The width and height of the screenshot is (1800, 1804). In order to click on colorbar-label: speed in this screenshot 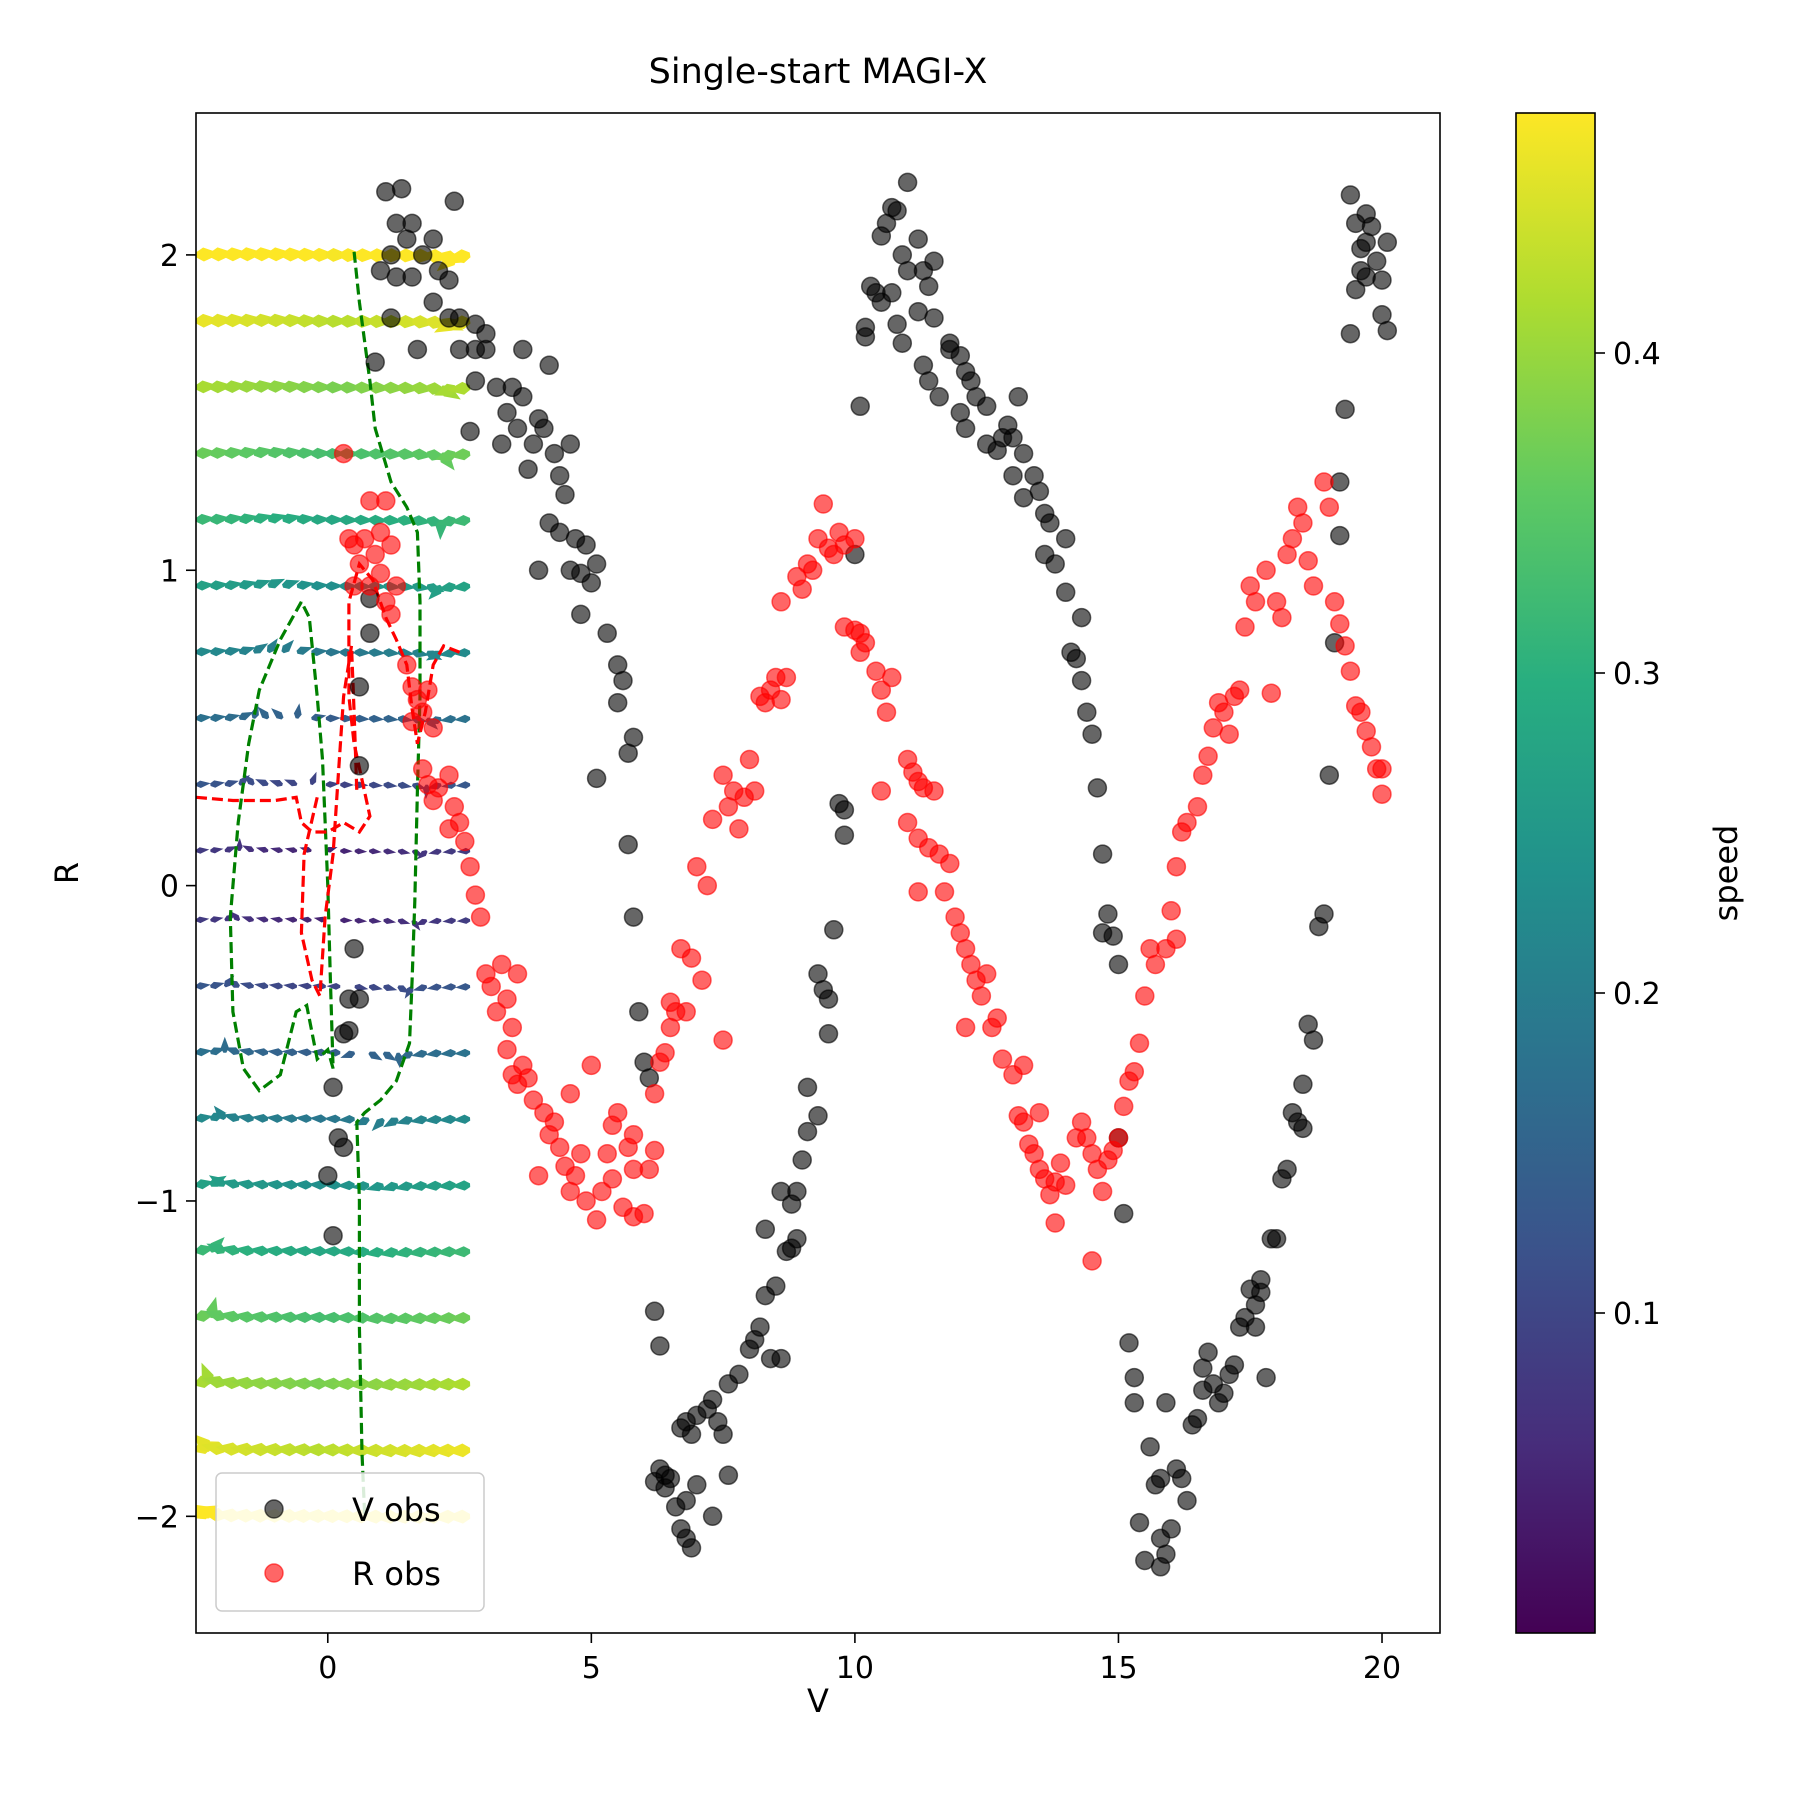, I will do `click(1726, 873)`.